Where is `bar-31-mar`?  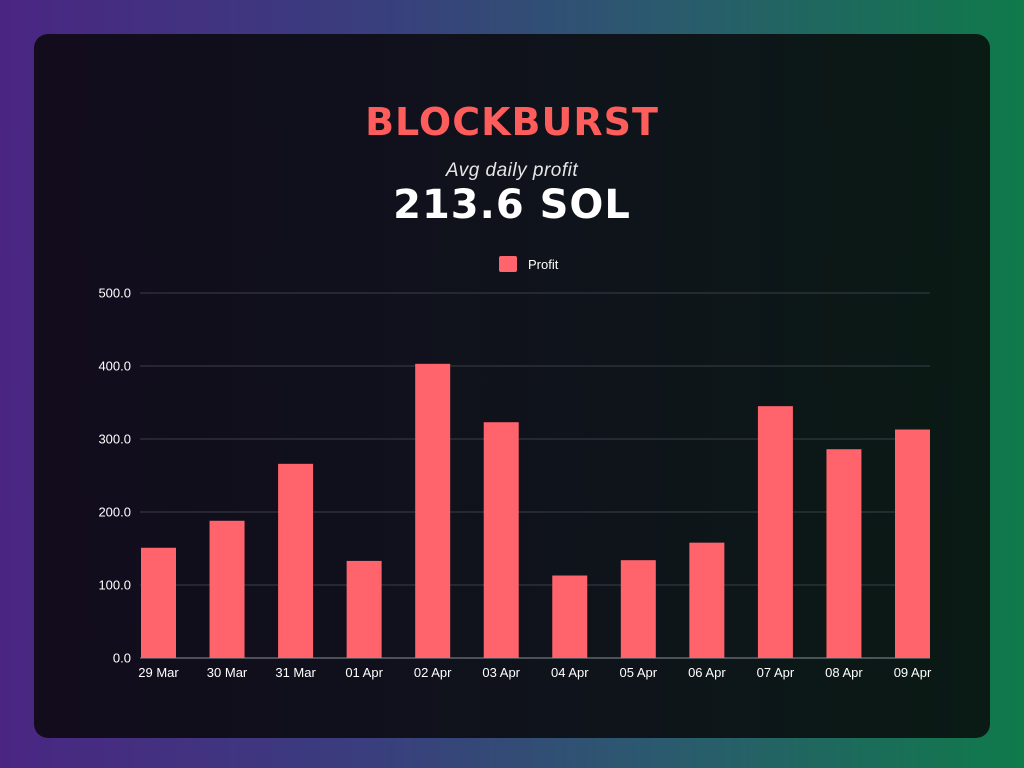 bar-31-mar is located at coordinates (296, 560).